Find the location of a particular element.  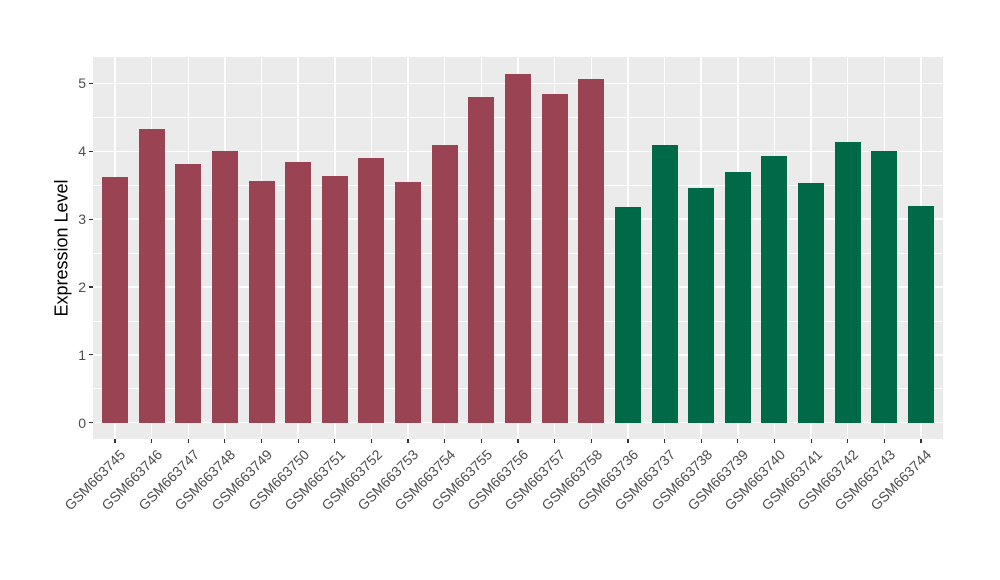

x-tick-label: GSM663754 is located at coordinates (425, 480).